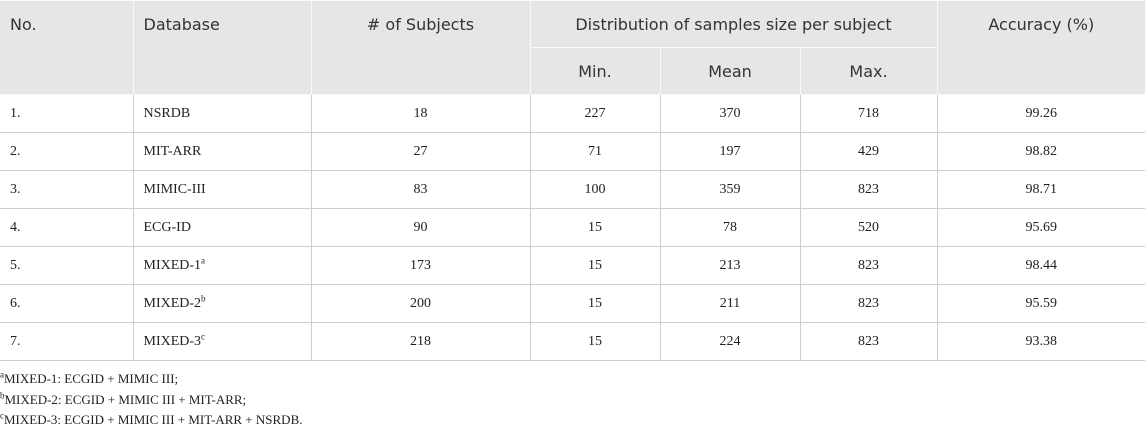 This screenshot has height=433, width=1145. I want to click on cell-text: 98.44, so click(1041, 265).